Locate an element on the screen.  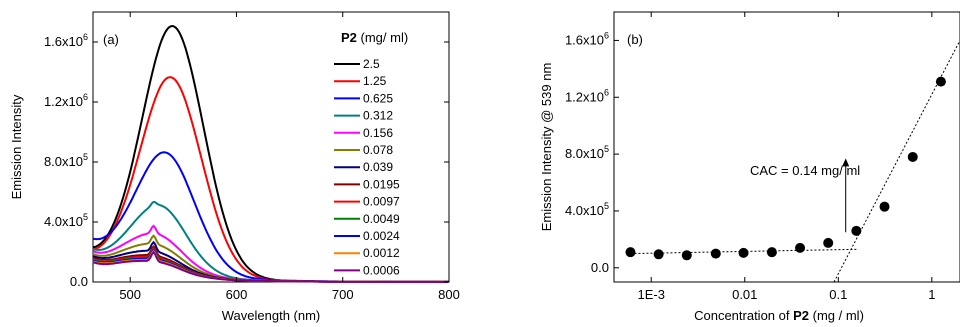
chart-b-x-tick-label: 1 is located at coordinates (931, 294).